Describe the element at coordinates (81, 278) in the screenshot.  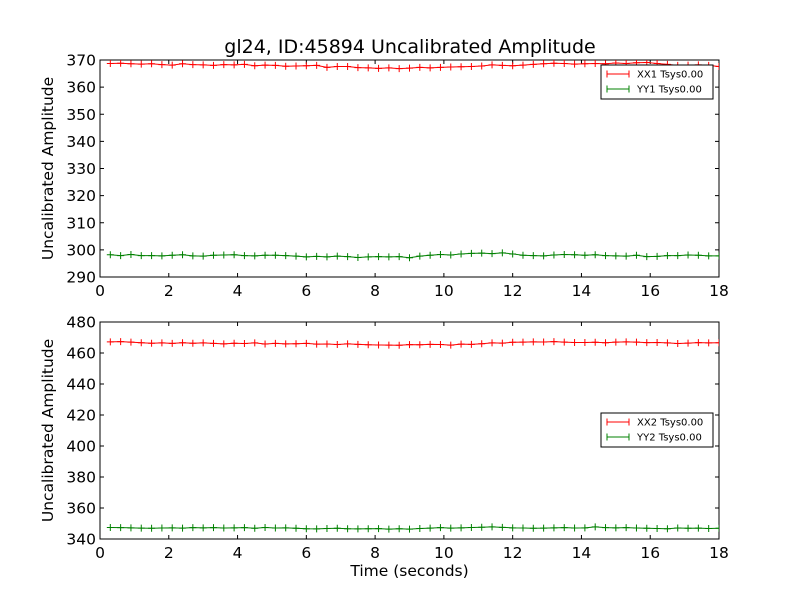
I see `y-tick-label: 290` at that location.